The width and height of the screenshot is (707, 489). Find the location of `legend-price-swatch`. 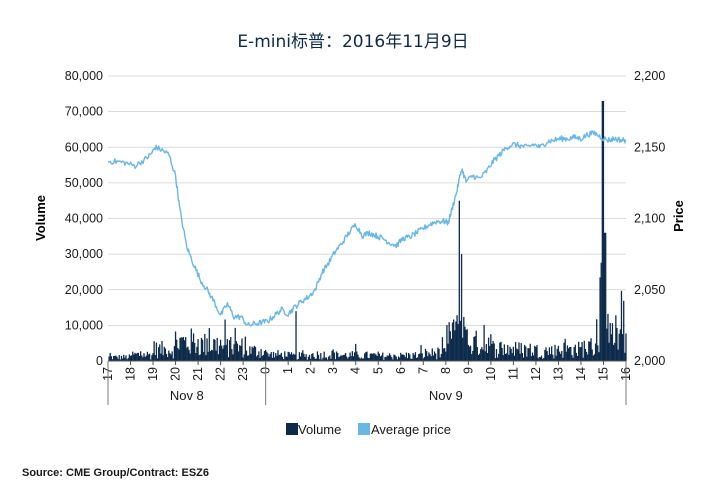

legend-price-swatch is located at coordinates (364, 429).